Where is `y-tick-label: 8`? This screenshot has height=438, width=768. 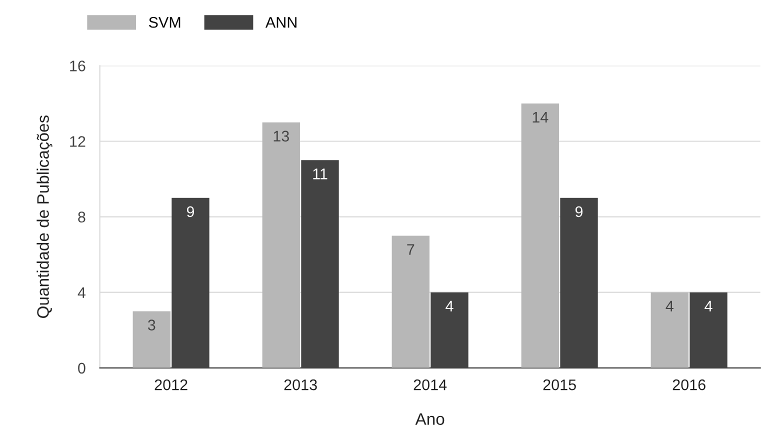 y-tick-label: 8 is located at coordinates (82, 217).